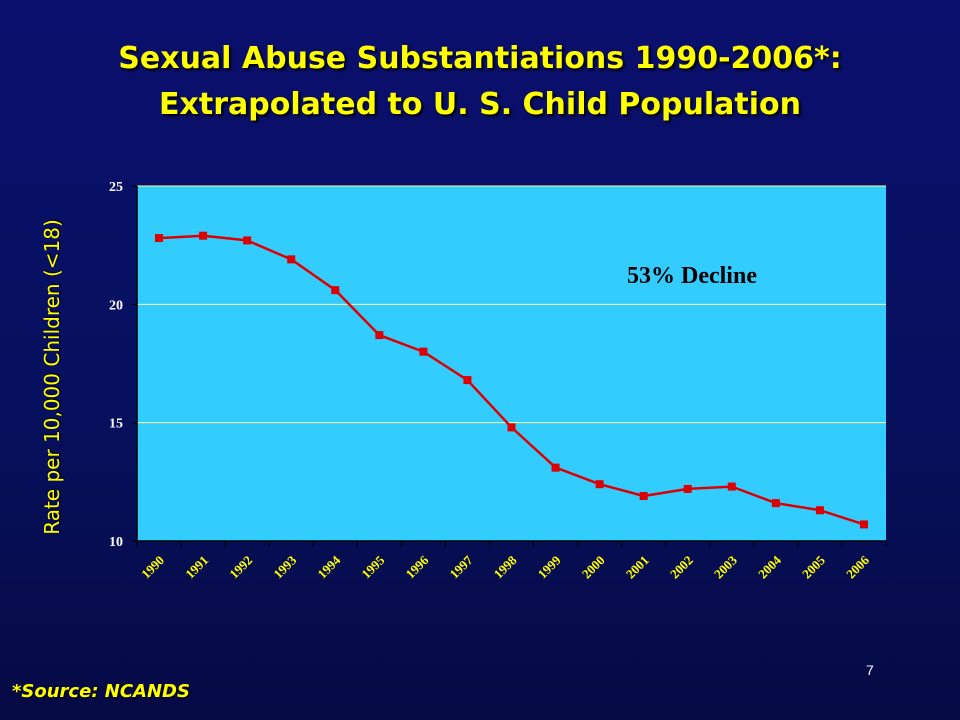  Describe the element at coordinates (240, 567) in the screenshot. I see `x-tick-label: 1992` at that location.